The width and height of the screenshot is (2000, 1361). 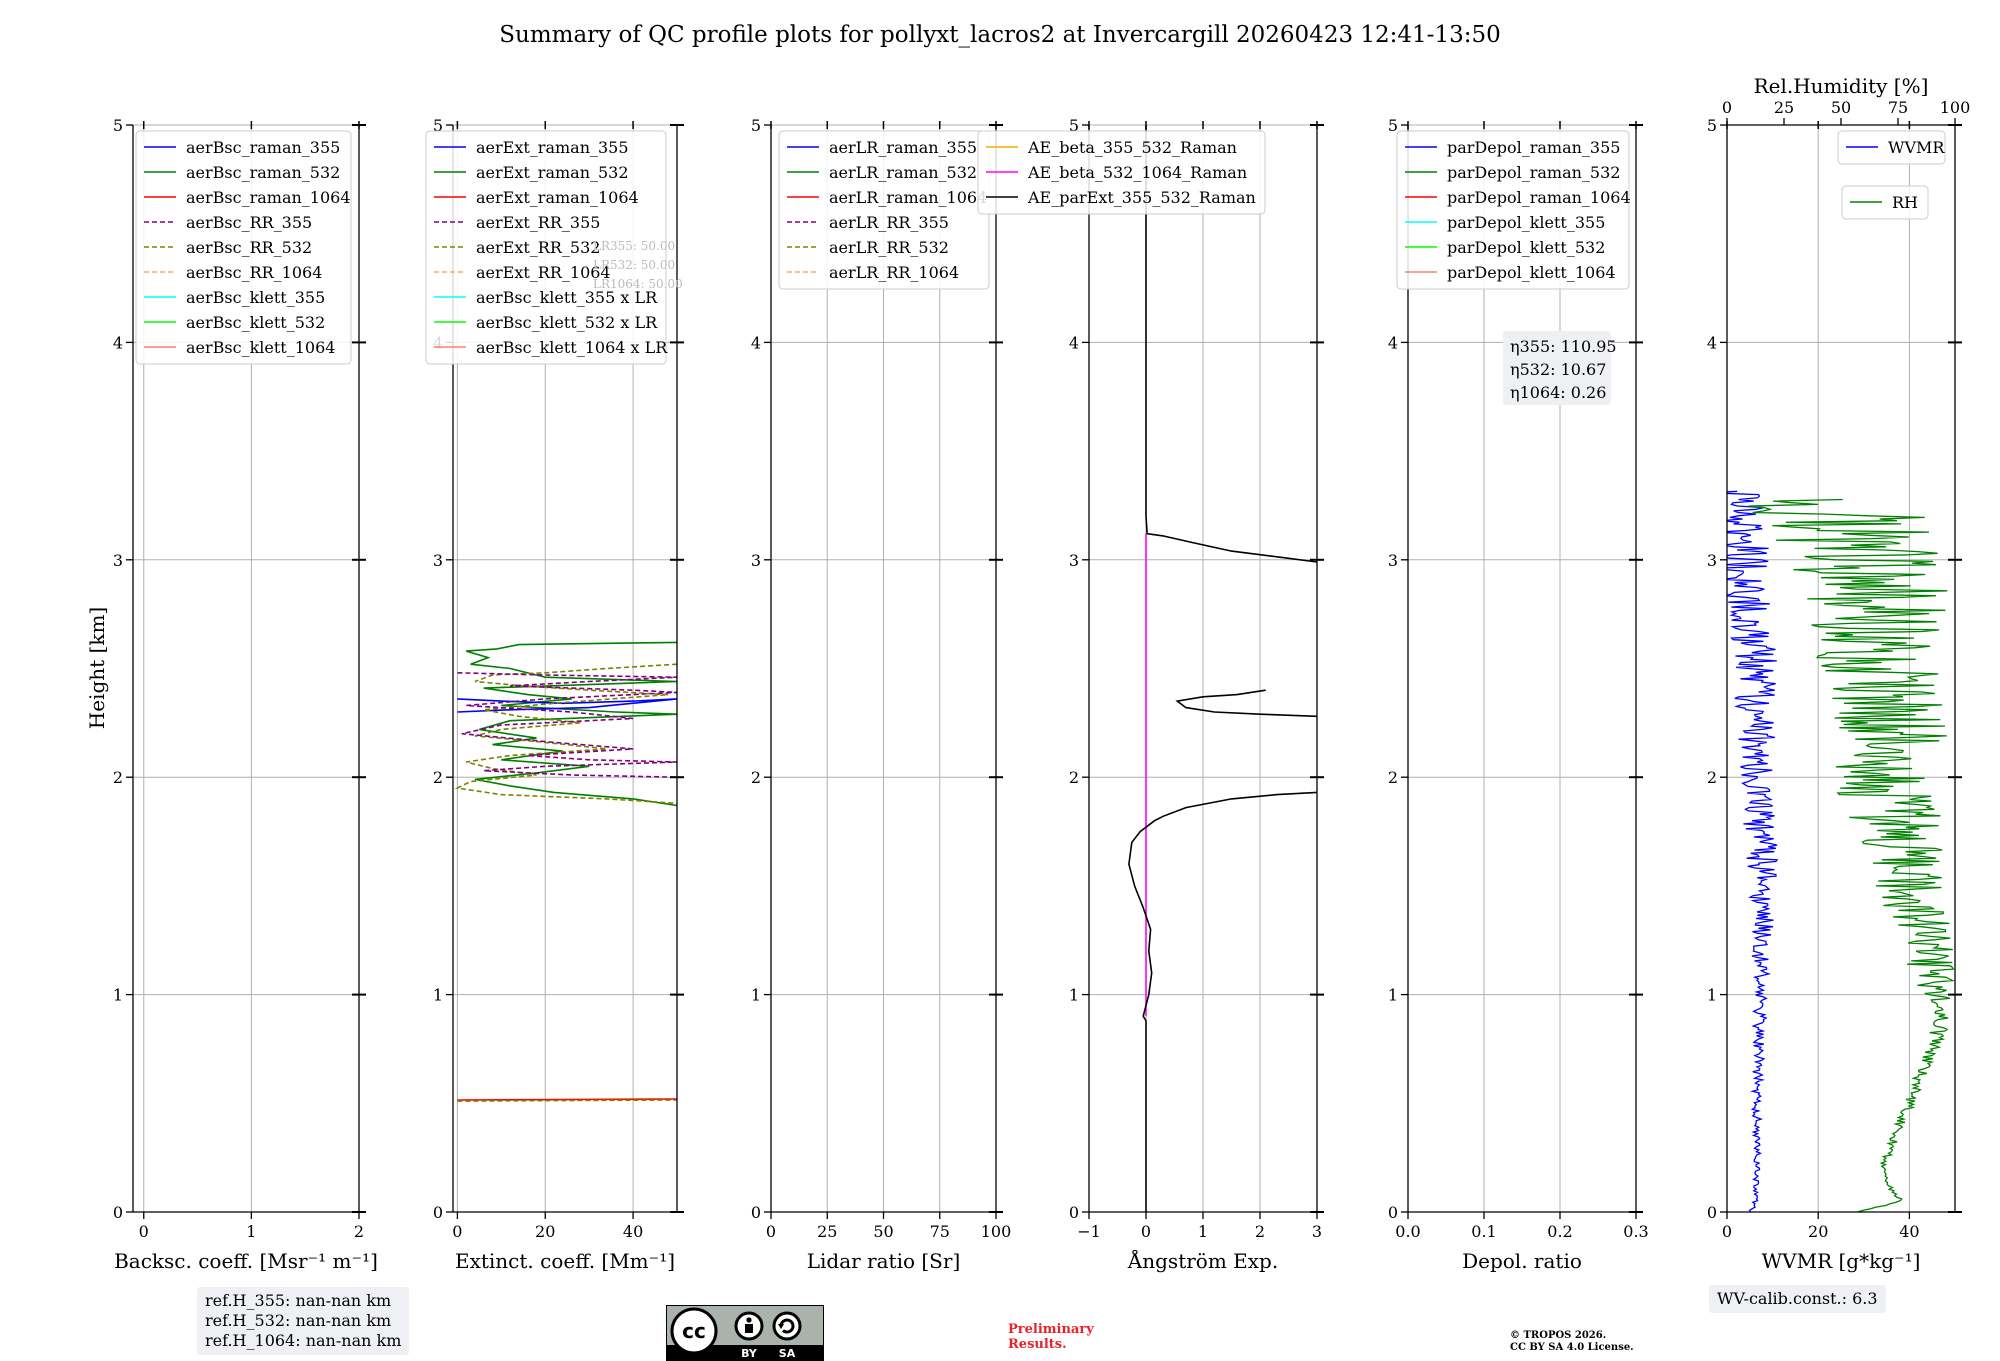 I want to click on top-x-tick-label: 25, so click(x=1784, y=107).